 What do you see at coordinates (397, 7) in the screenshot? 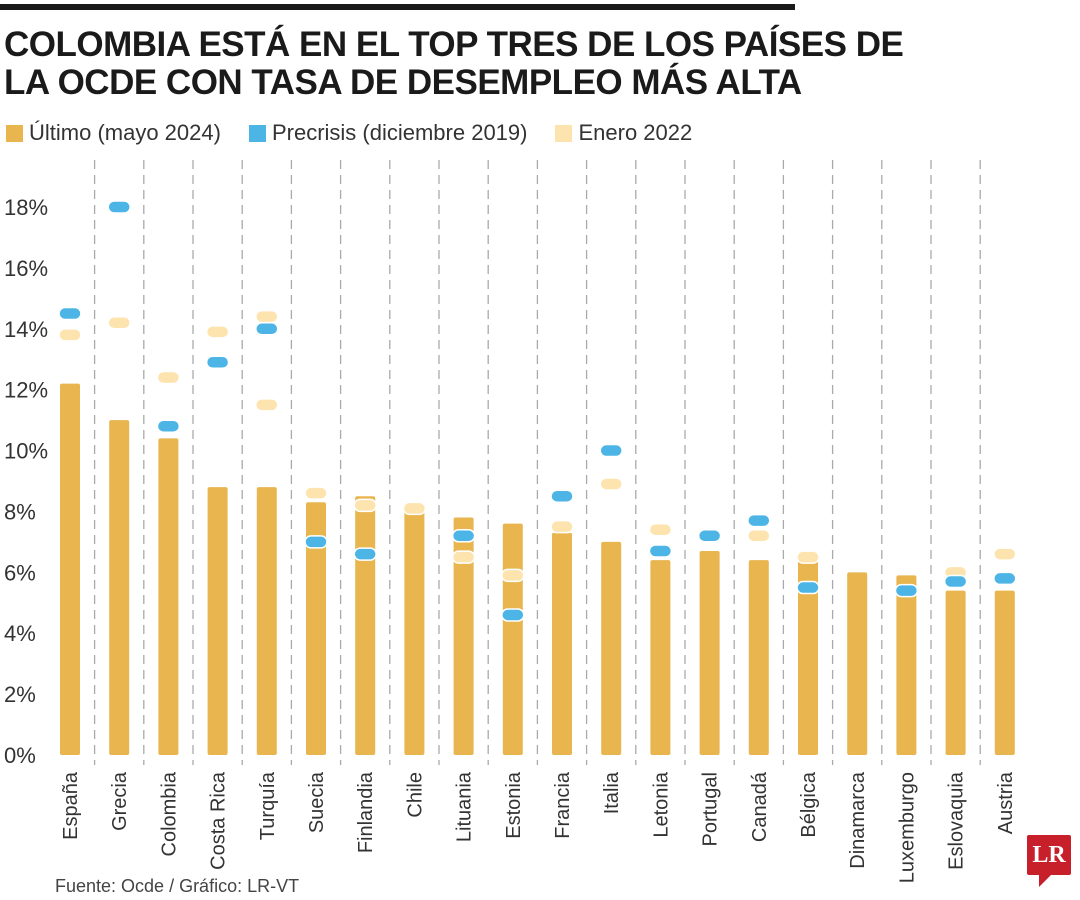
I see `top-rule` at bounding box center [397, 7].